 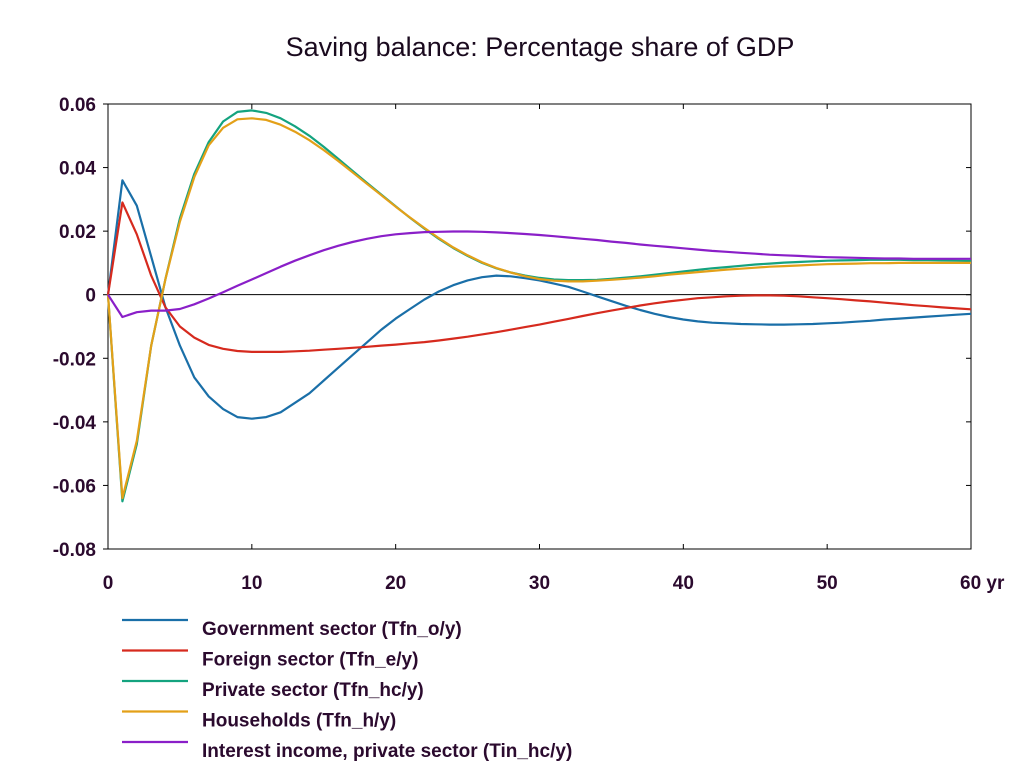 What do you see at coordinates (395, 583) in the screenshot?
I see `x-tick-label: 20` at bounding box center [395, 583].